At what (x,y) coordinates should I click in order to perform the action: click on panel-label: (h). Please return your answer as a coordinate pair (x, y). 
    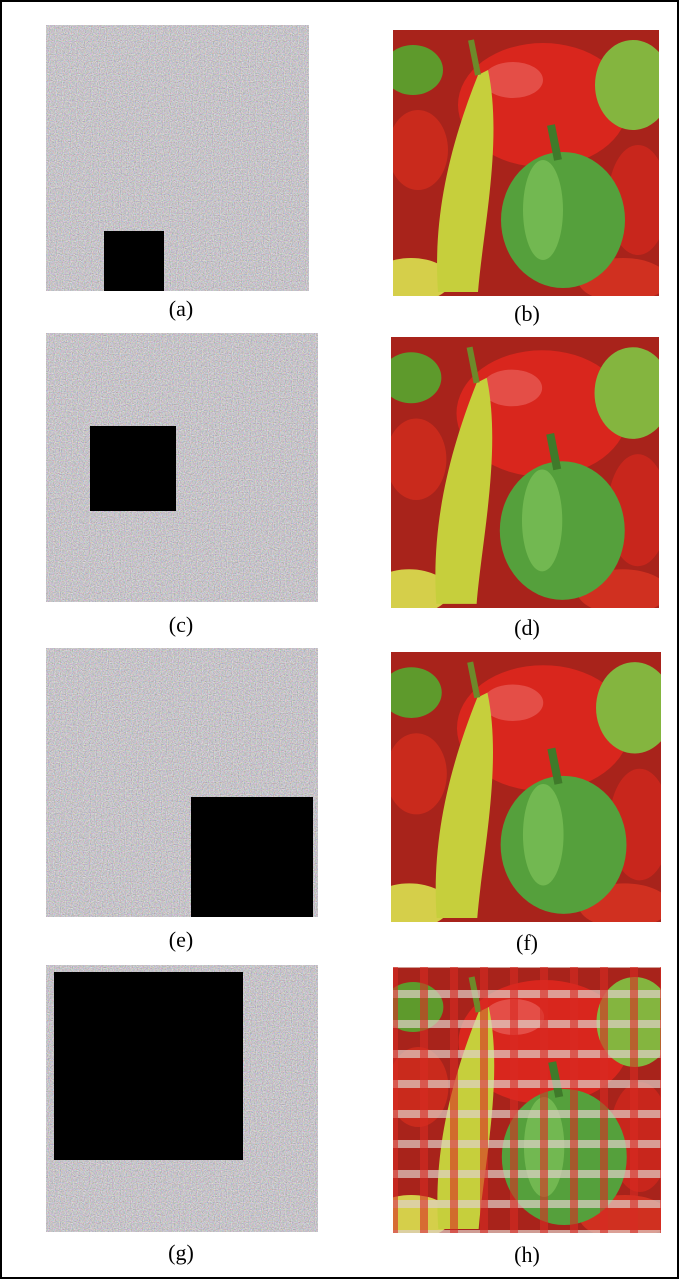
    Looking at the image, I should click on (527, 1254).